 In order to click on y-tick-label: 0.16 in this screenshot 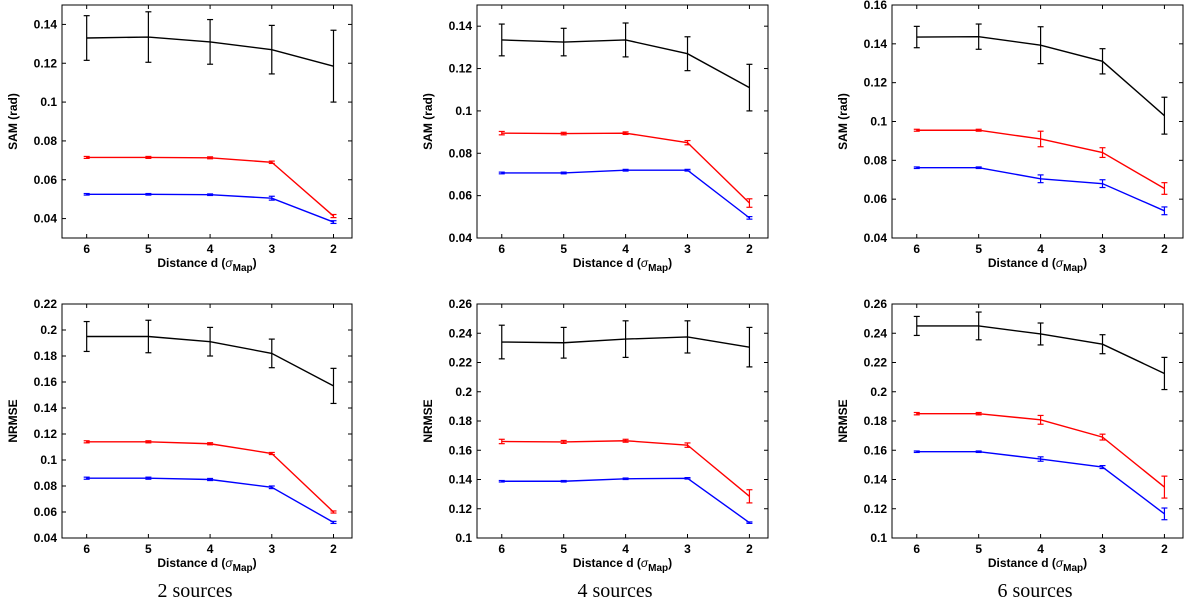, I will do `click(876, 6)`.